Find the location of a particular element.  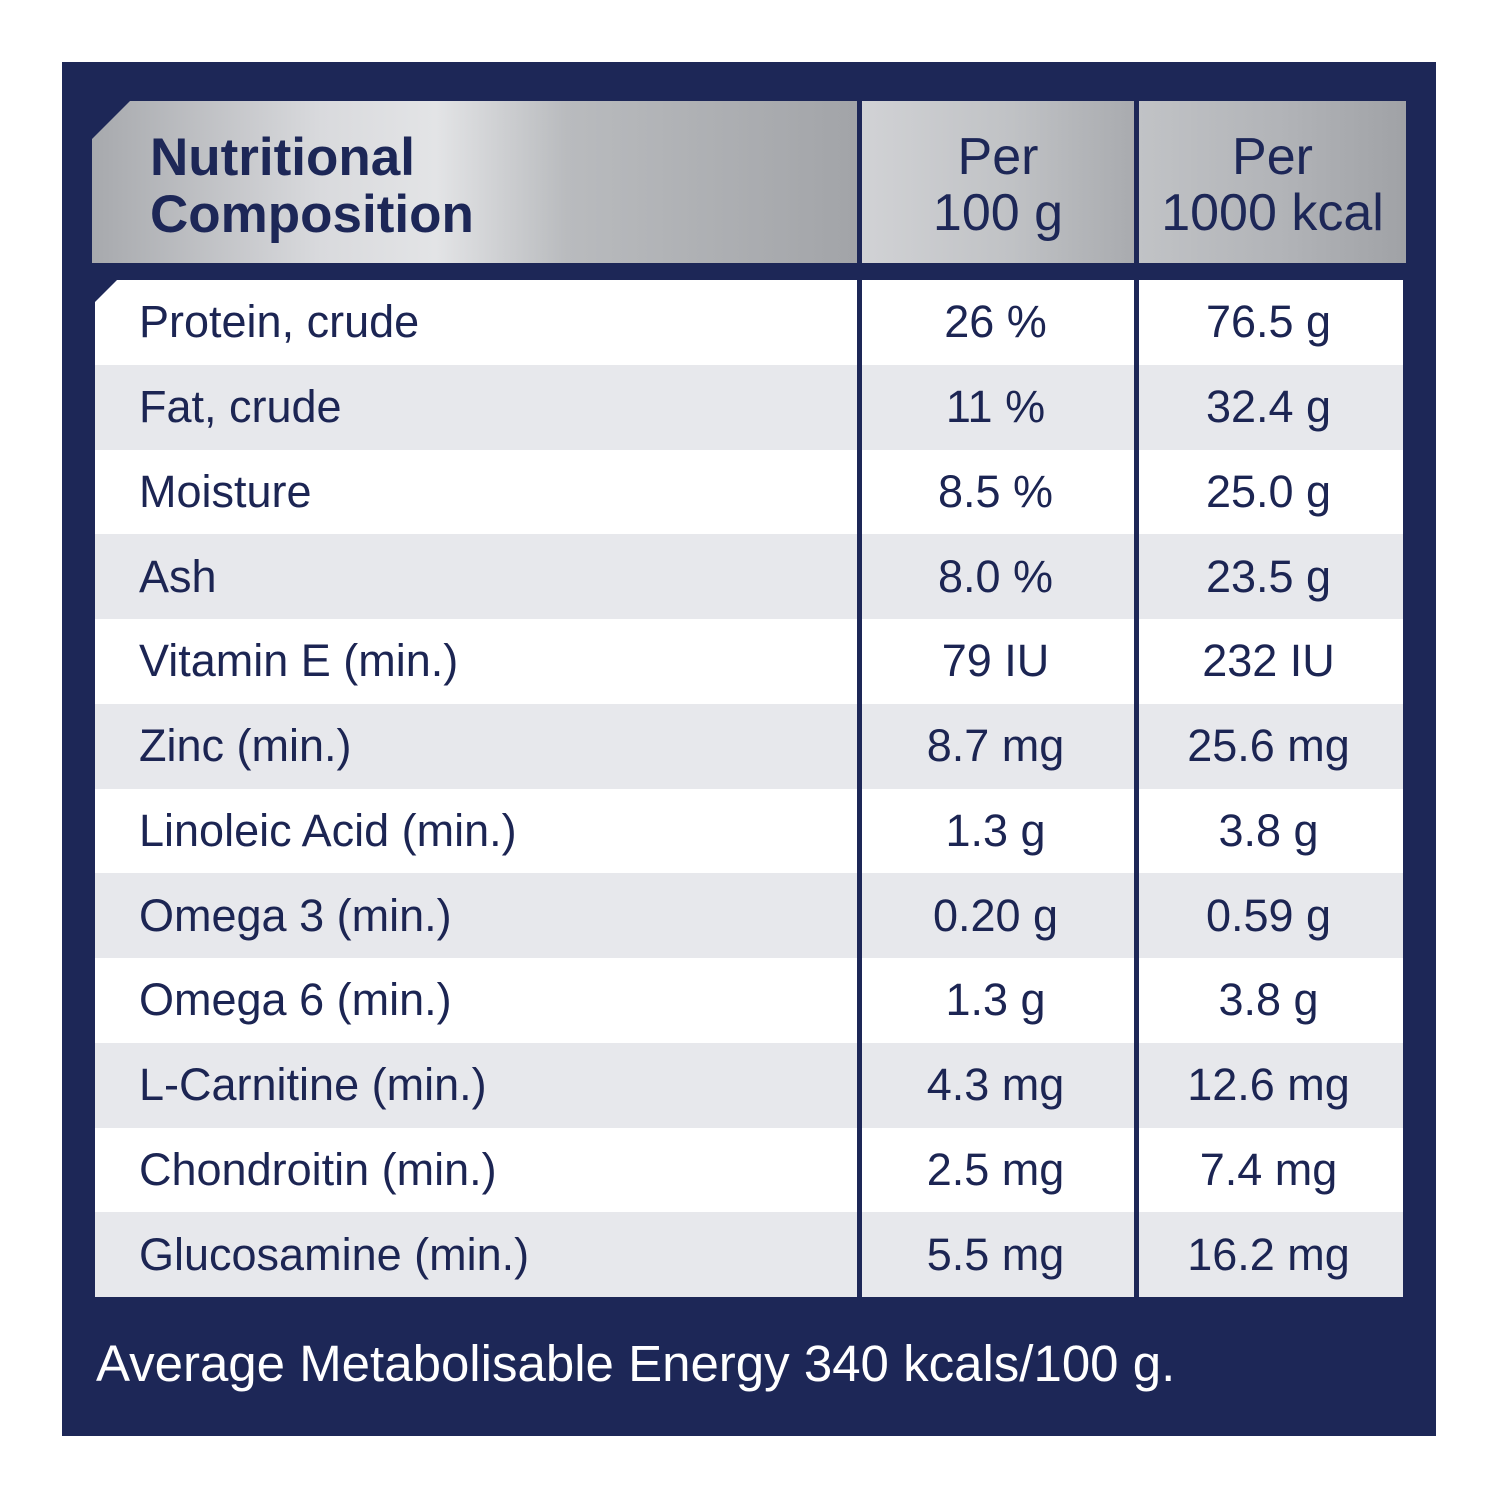

table-row: Moisture 8.5 % 25.0 g is located at coordinates (749, 492).